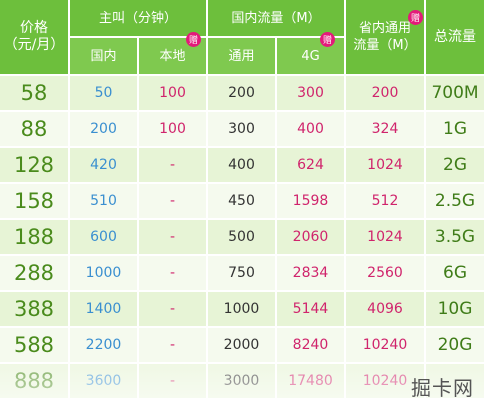  What do you see at coordinates (103, 201) in the screenshot?
I see `domestic-calls-cell: 510` at bounding box center [103, 201].